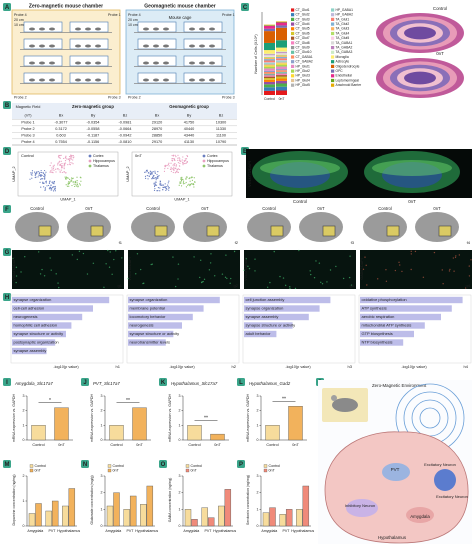 This screenshot has width=474, height=546. What do you see at coordinates (20, 15) in the screenshot?
I see `probe-label: Probe 4` at bounding box center [20, 15].